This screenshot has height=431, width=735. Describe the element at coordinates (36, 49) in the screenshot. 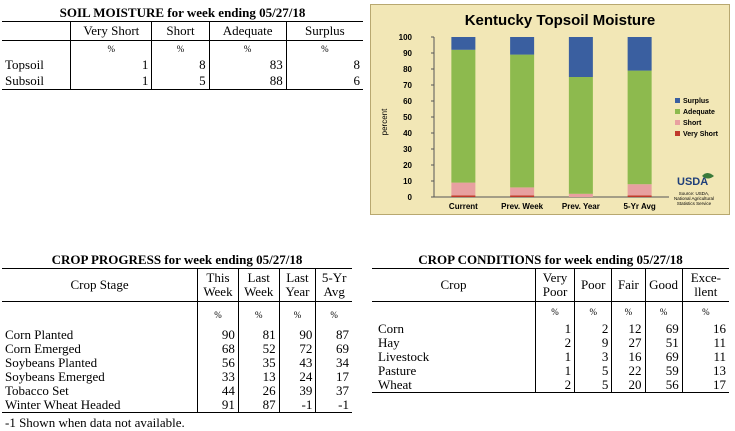

I see `unit-cell` at that location.